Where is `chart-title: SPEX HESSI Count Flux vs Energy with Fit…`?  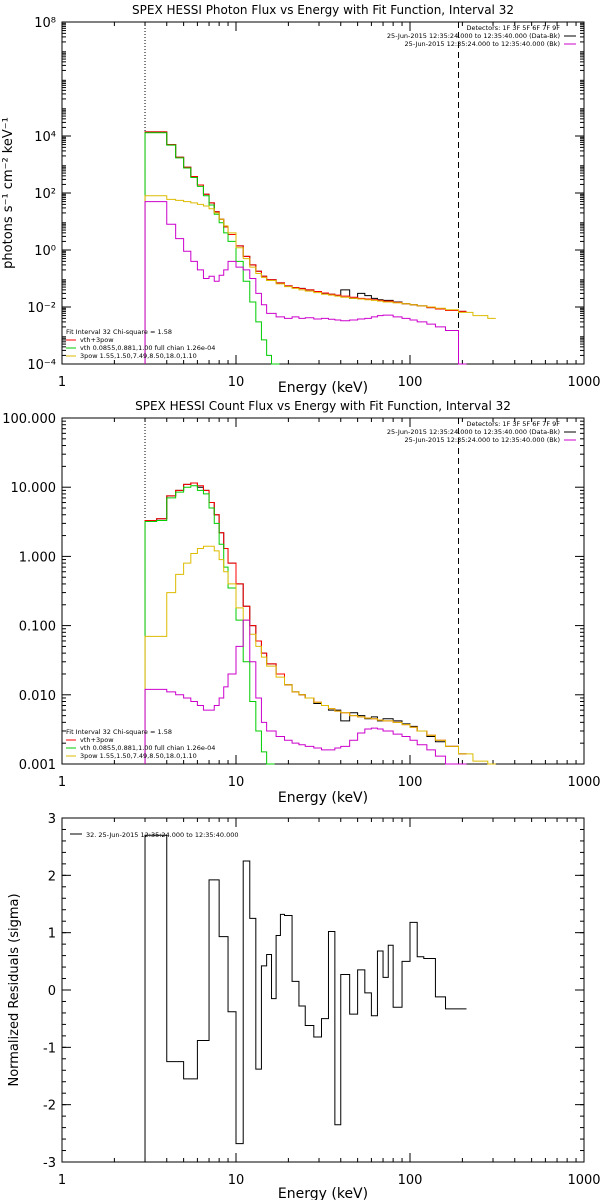
chart-title: SPEX HESSI Count Flux vs Energy with Fit… is located at coordinates (323, 406).